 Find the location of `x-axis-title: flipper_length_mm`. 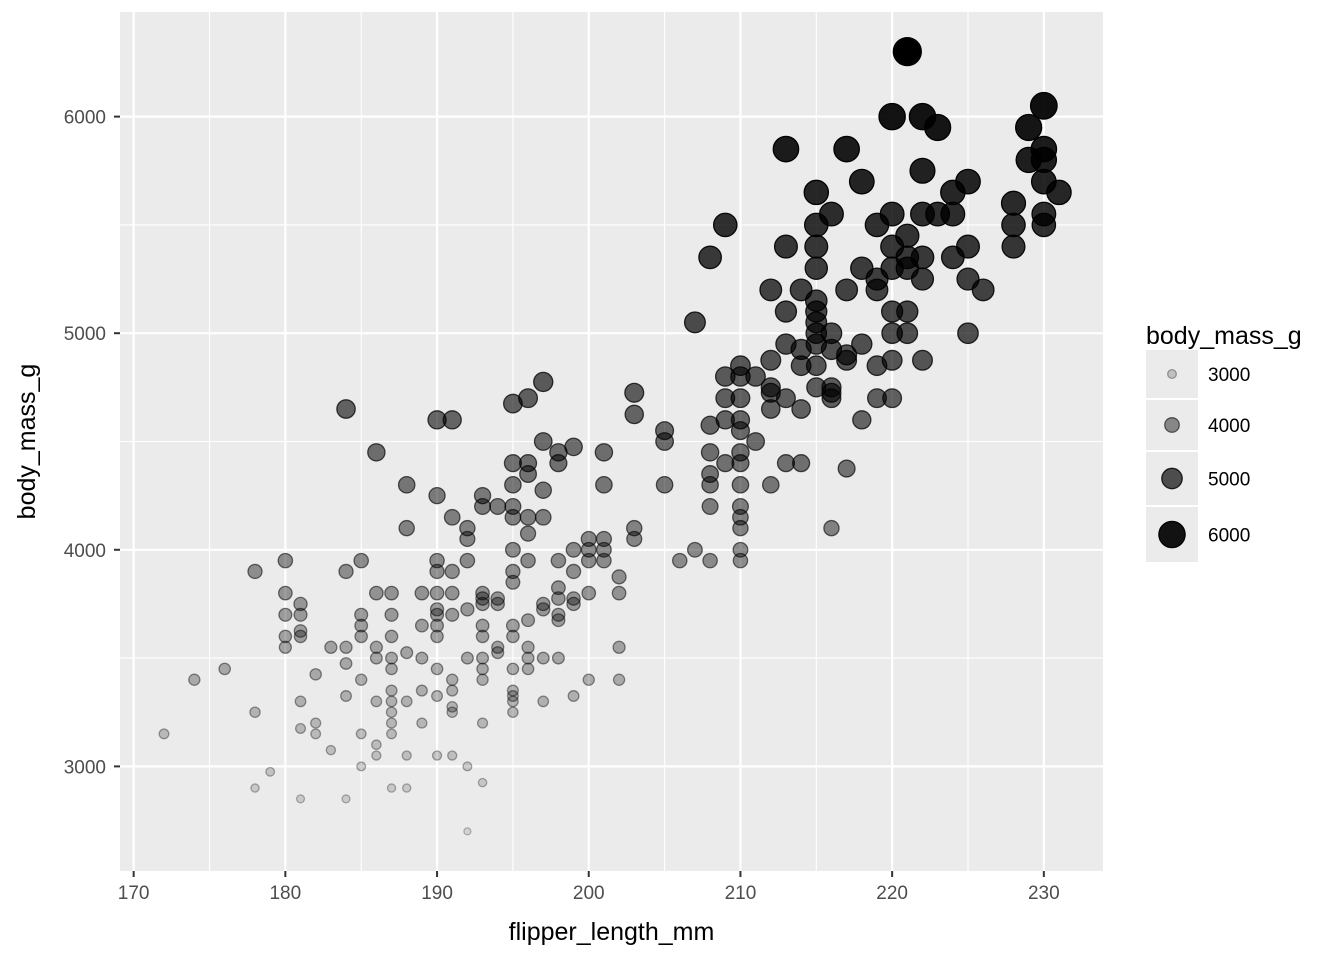

x-axis-title: flipper_length_mm is located at coordinates (612, 932).